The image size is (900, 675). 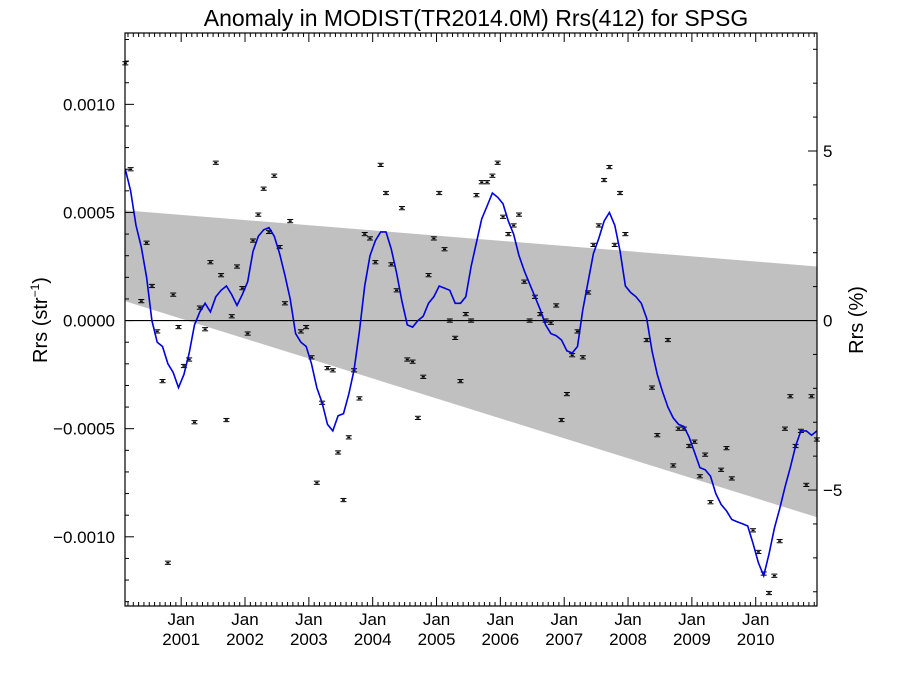 I want to click on y-tick-label: 0.0005, so click(x=89, y=212).